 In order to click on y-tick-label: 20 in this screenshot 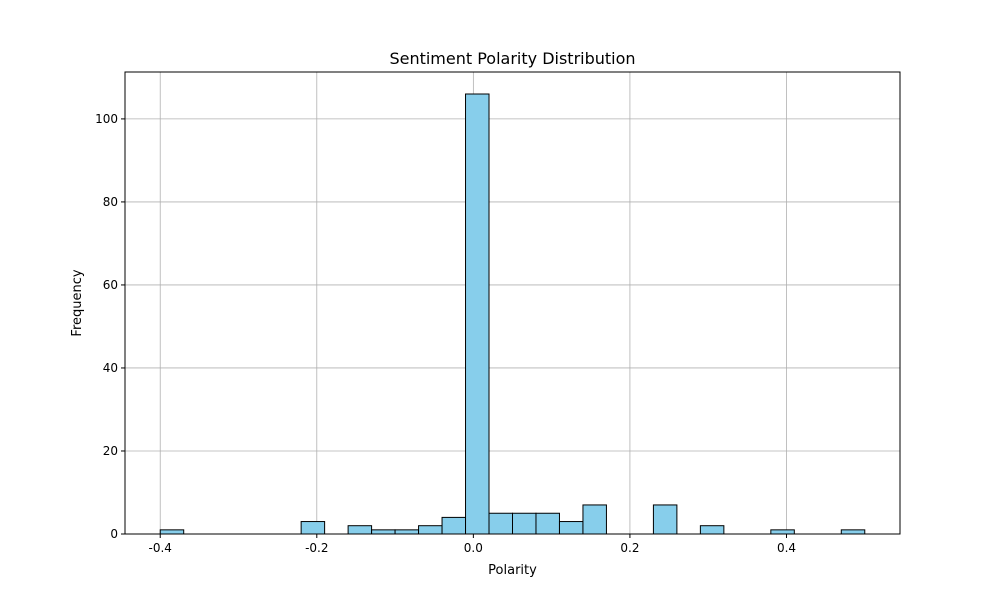, I will do `click(110, 451)`.